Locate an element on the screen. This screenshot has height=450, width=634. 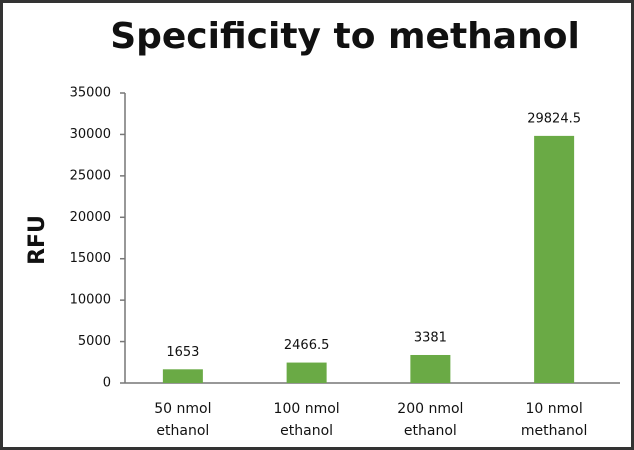
x-tick-label: 10 nmol methanol is located at coordinates (554, 420).